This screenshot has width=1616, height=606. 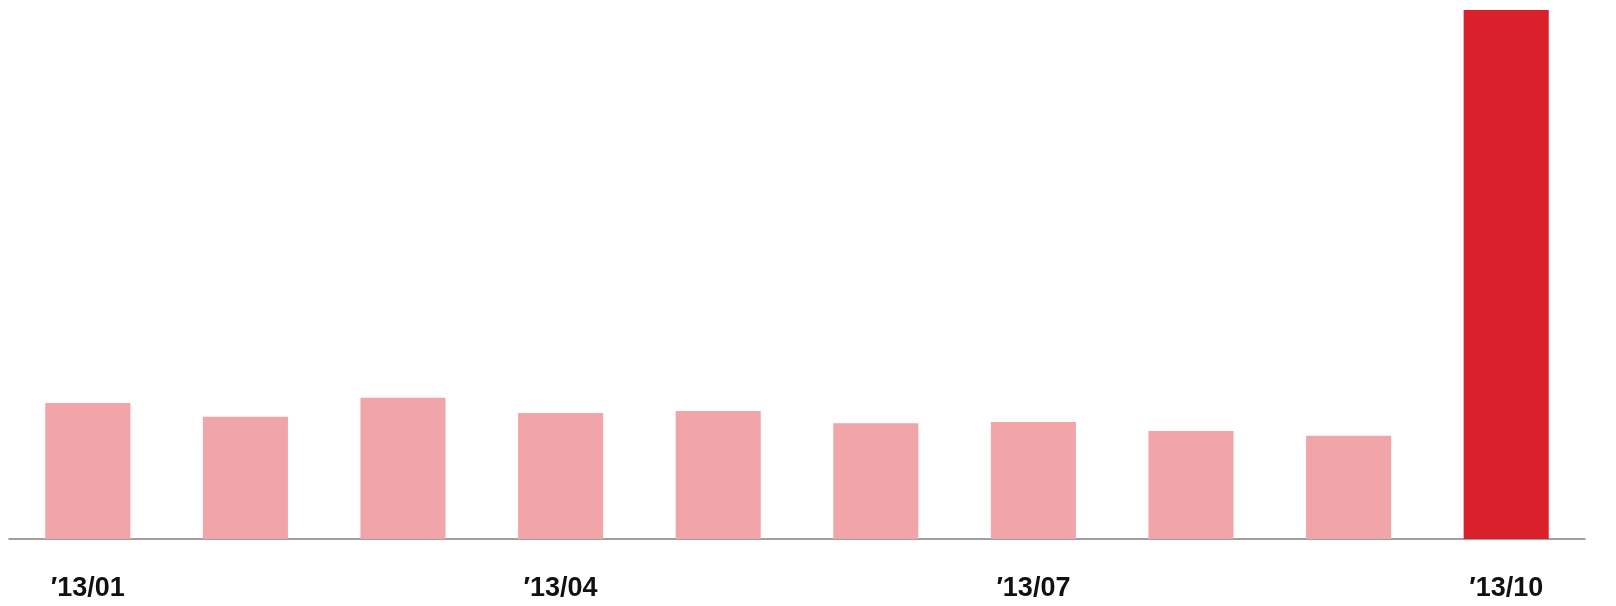 What do you see at coordinates (1506, 586) in the screenshot?
I see `x-tick-label: ′13/10` at bounding box center [1506, 586].